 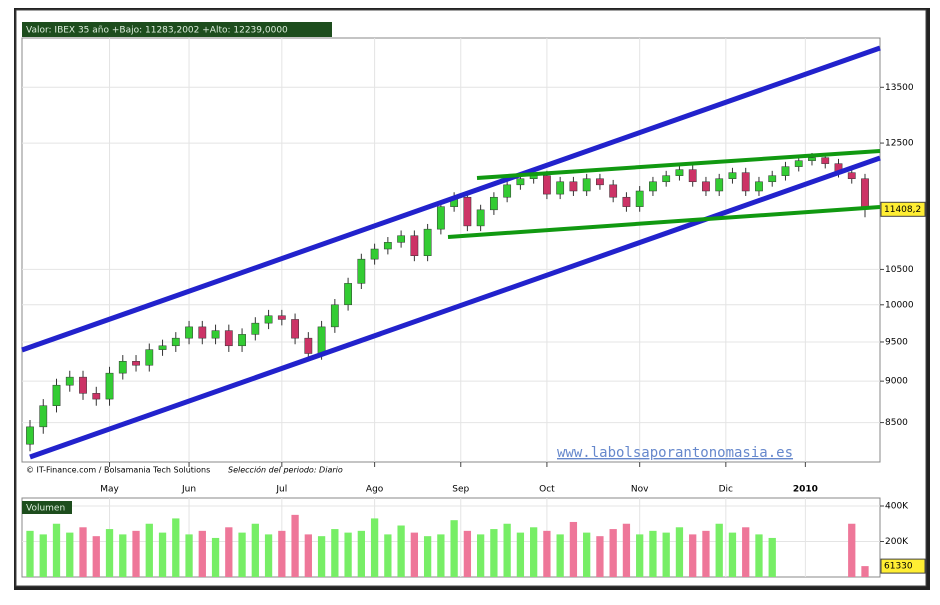 I want to click on last-volume-box, so click(x=903, y=566).